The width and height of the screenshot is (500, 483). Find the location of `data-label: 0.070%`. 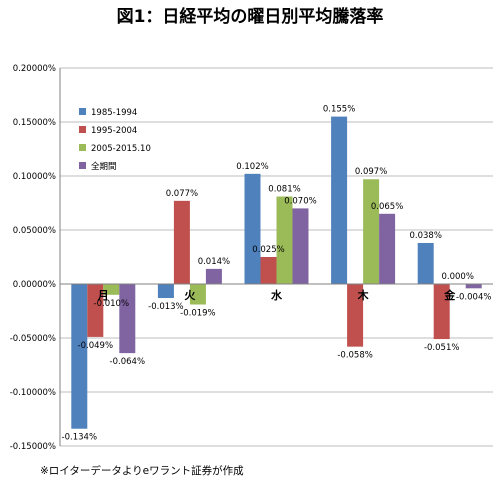

data-label: 0.070% is located at coordinates (300, 201).